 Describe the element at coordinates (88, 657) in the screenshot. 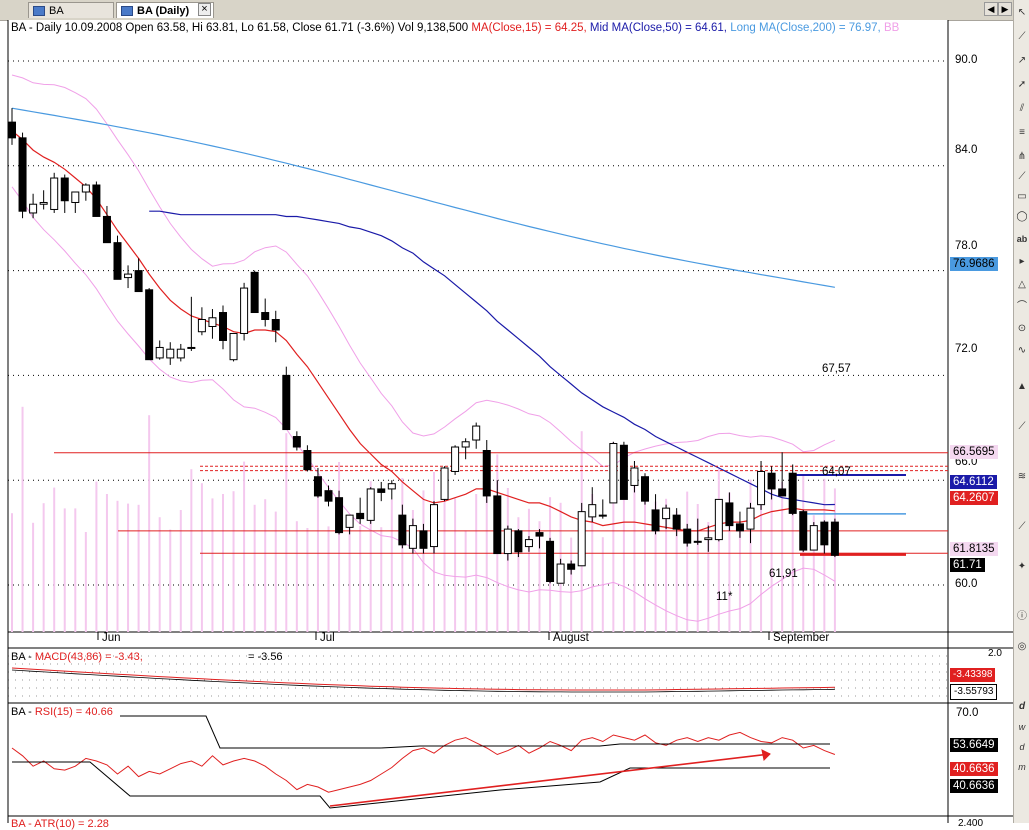

I see `macd-value: MACD(43,86) = -3.43,` at that location.